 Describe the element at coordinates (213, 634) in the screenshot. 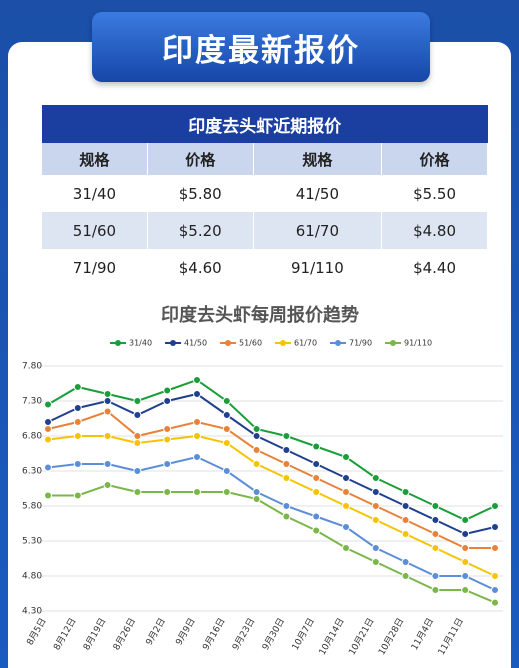

I see `x-tick-label: 9月16日` at that location.